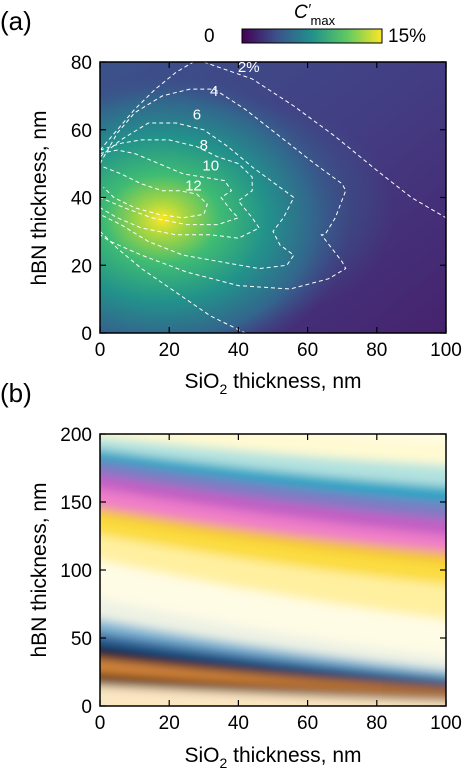 This screenshot has height=773, width=474. What do you see at coordinates (249, 67) in the screenshot?
I see `contour-label: 2%` at bounding box center [249, 67].